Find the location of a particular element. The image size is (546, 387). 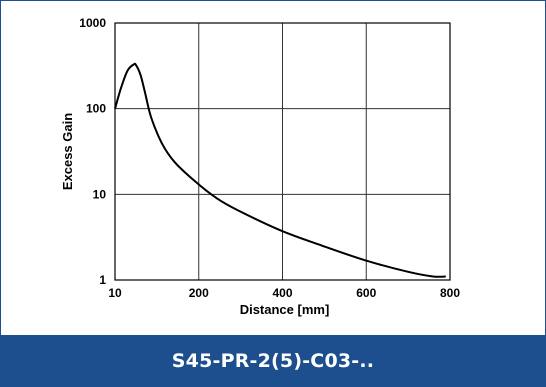

model-name: S45-PR-2(5)-C03-.. is located at coordinates (273, 360).